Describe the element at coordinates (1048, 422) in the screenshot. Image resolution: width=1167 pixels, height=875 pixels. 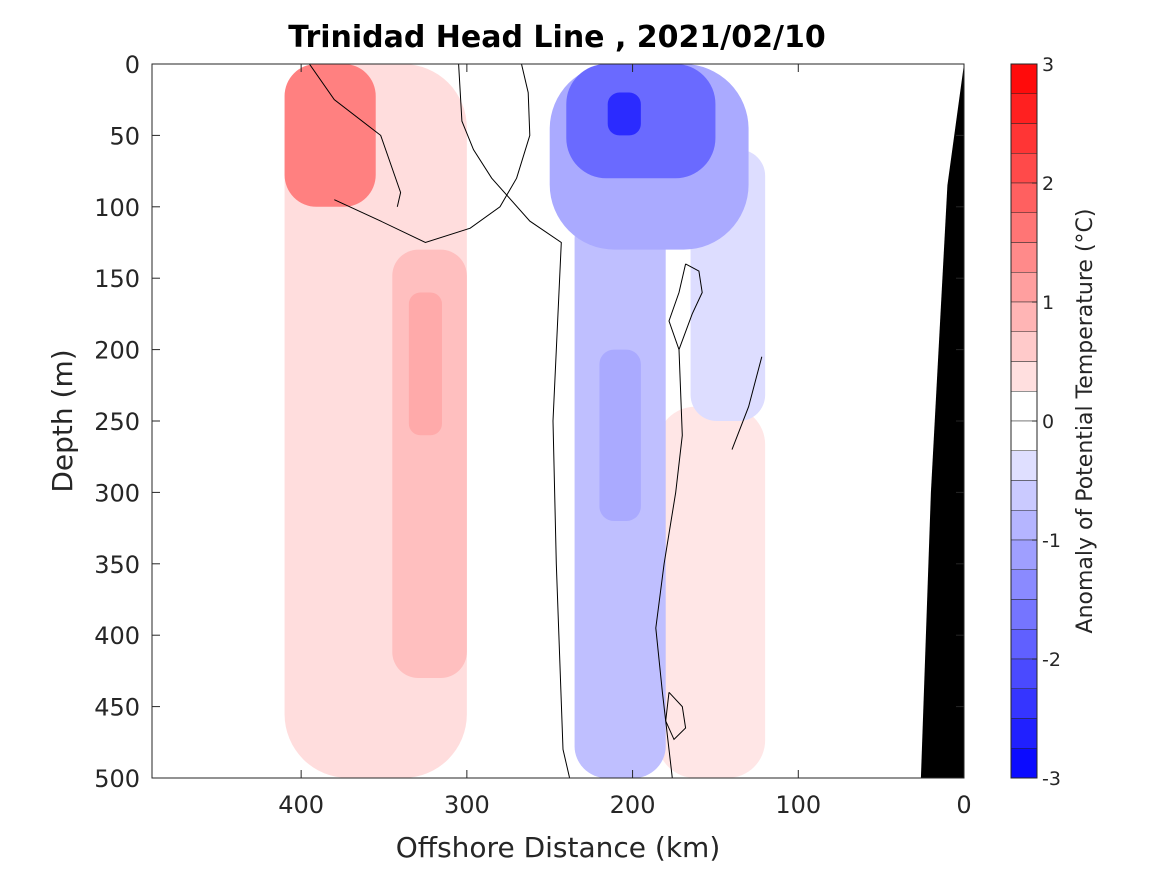
I see `colorbar-tick-label: 0` at that location.